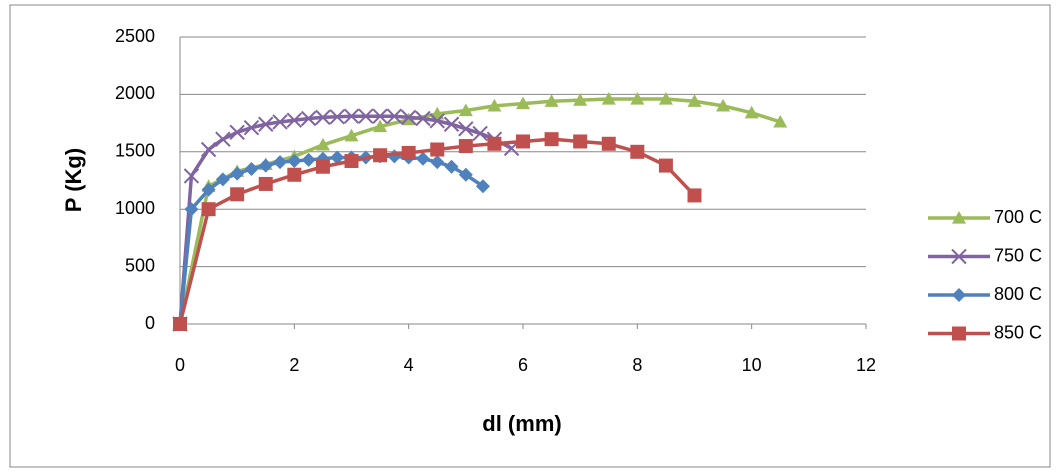 The width and height of the screenshot is (1062, 476). Describe the element at coordinates (294, 365) in the screenshot. I see `x-tick-label: 2` at that location.